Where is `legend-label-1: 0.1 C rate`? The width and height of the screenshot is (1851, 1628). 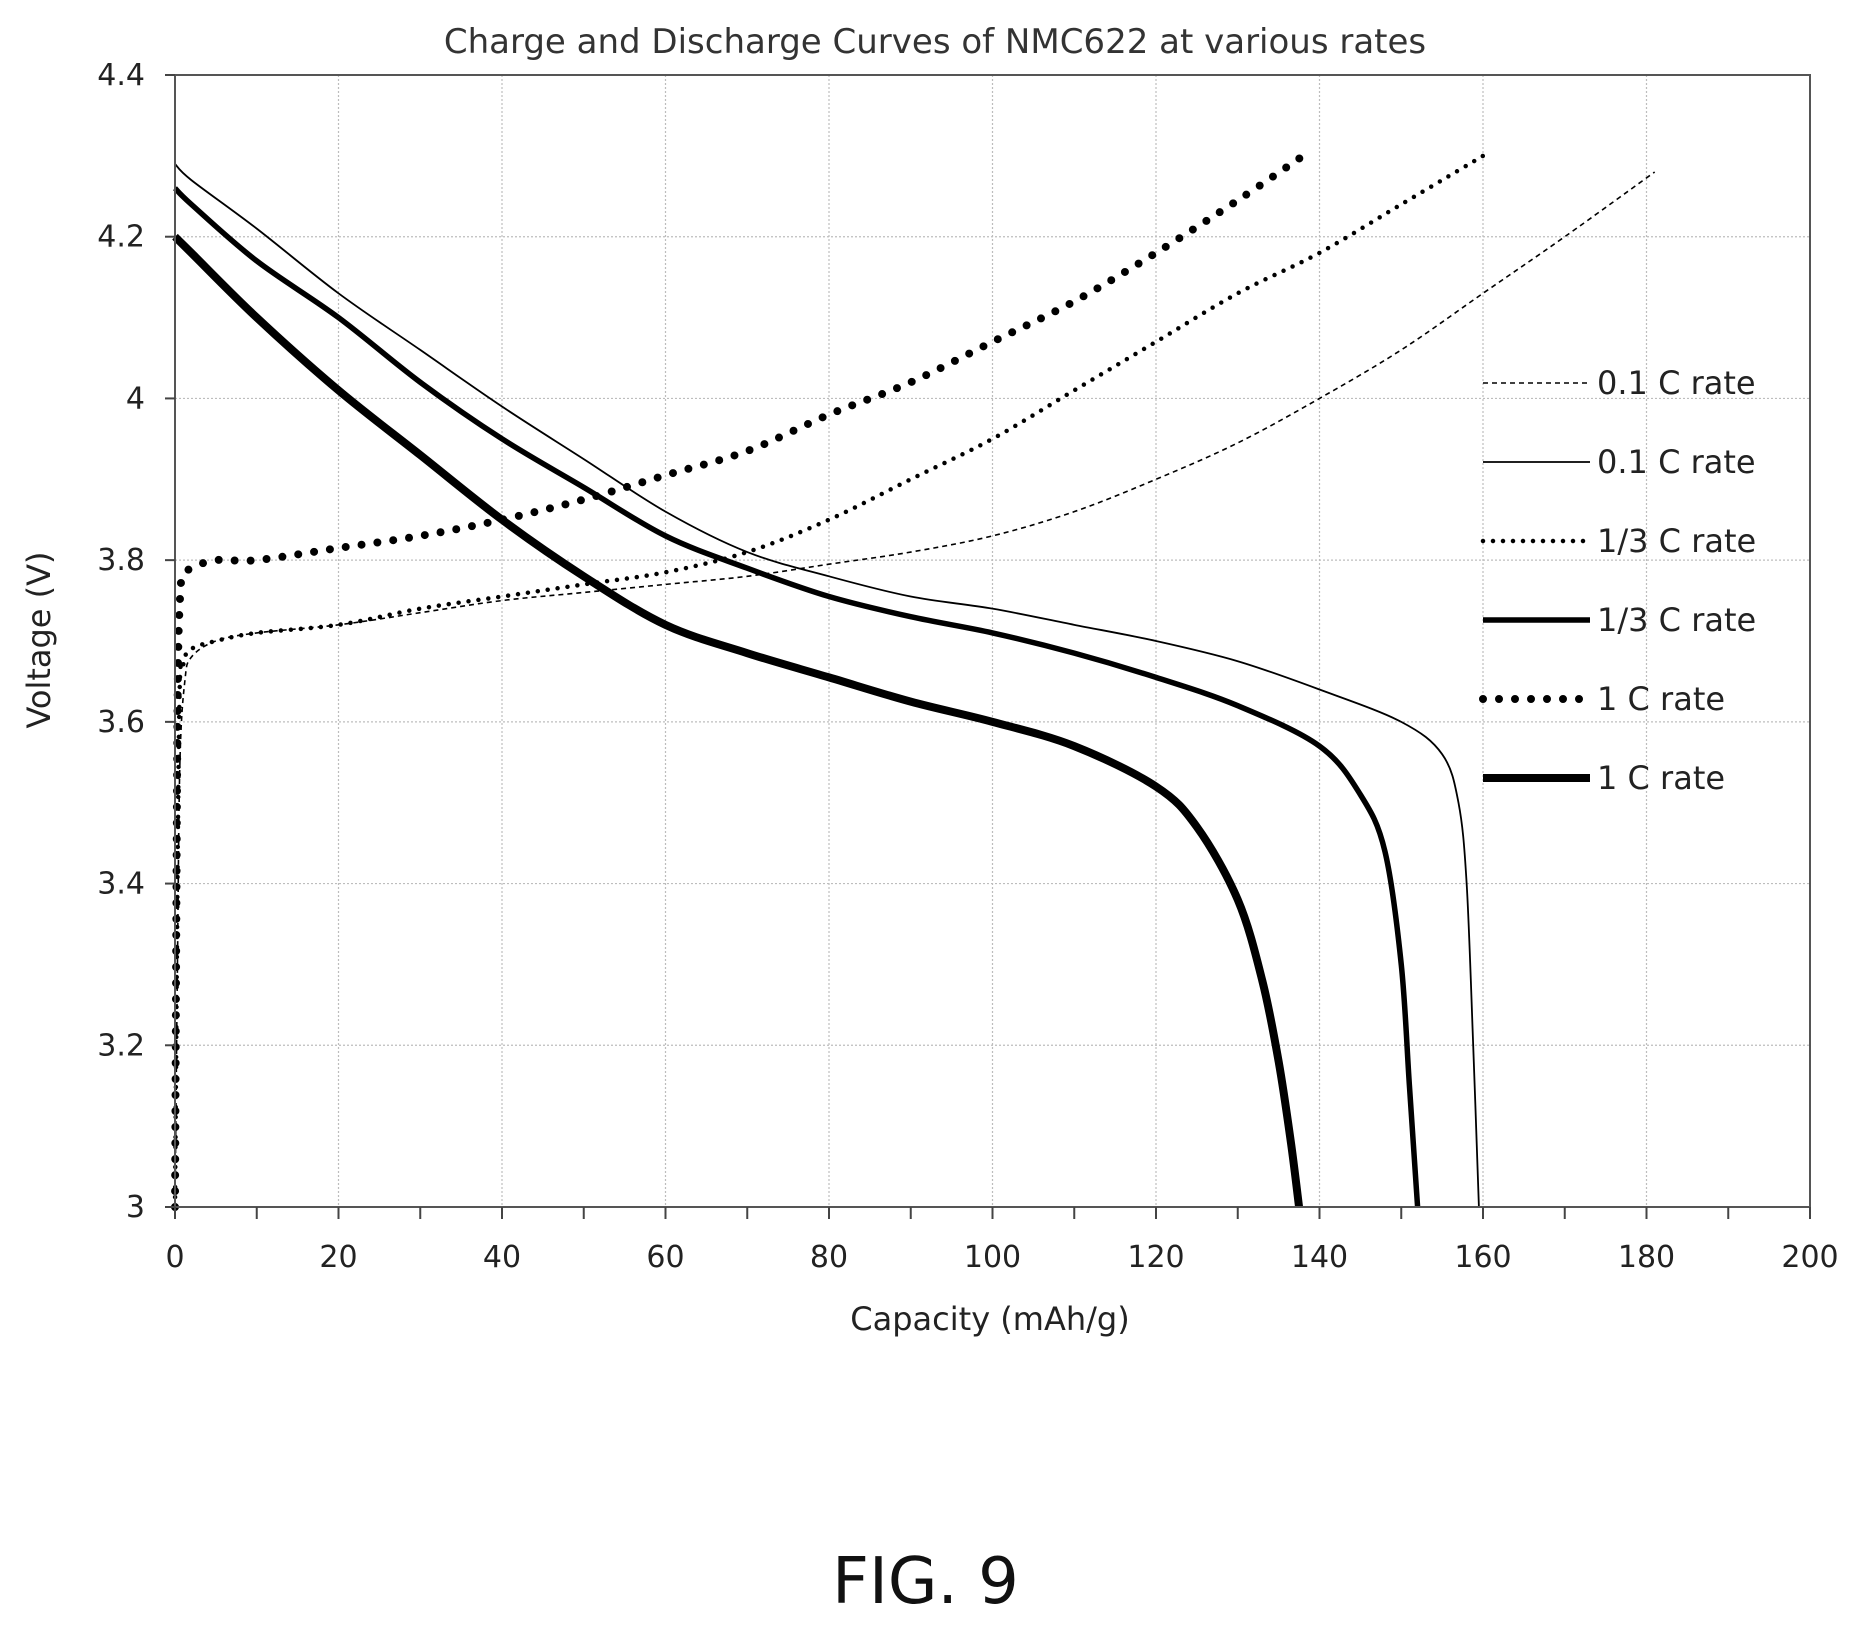
legend-label-1: 0.1 C rate is located at coordinates (1676, 462).